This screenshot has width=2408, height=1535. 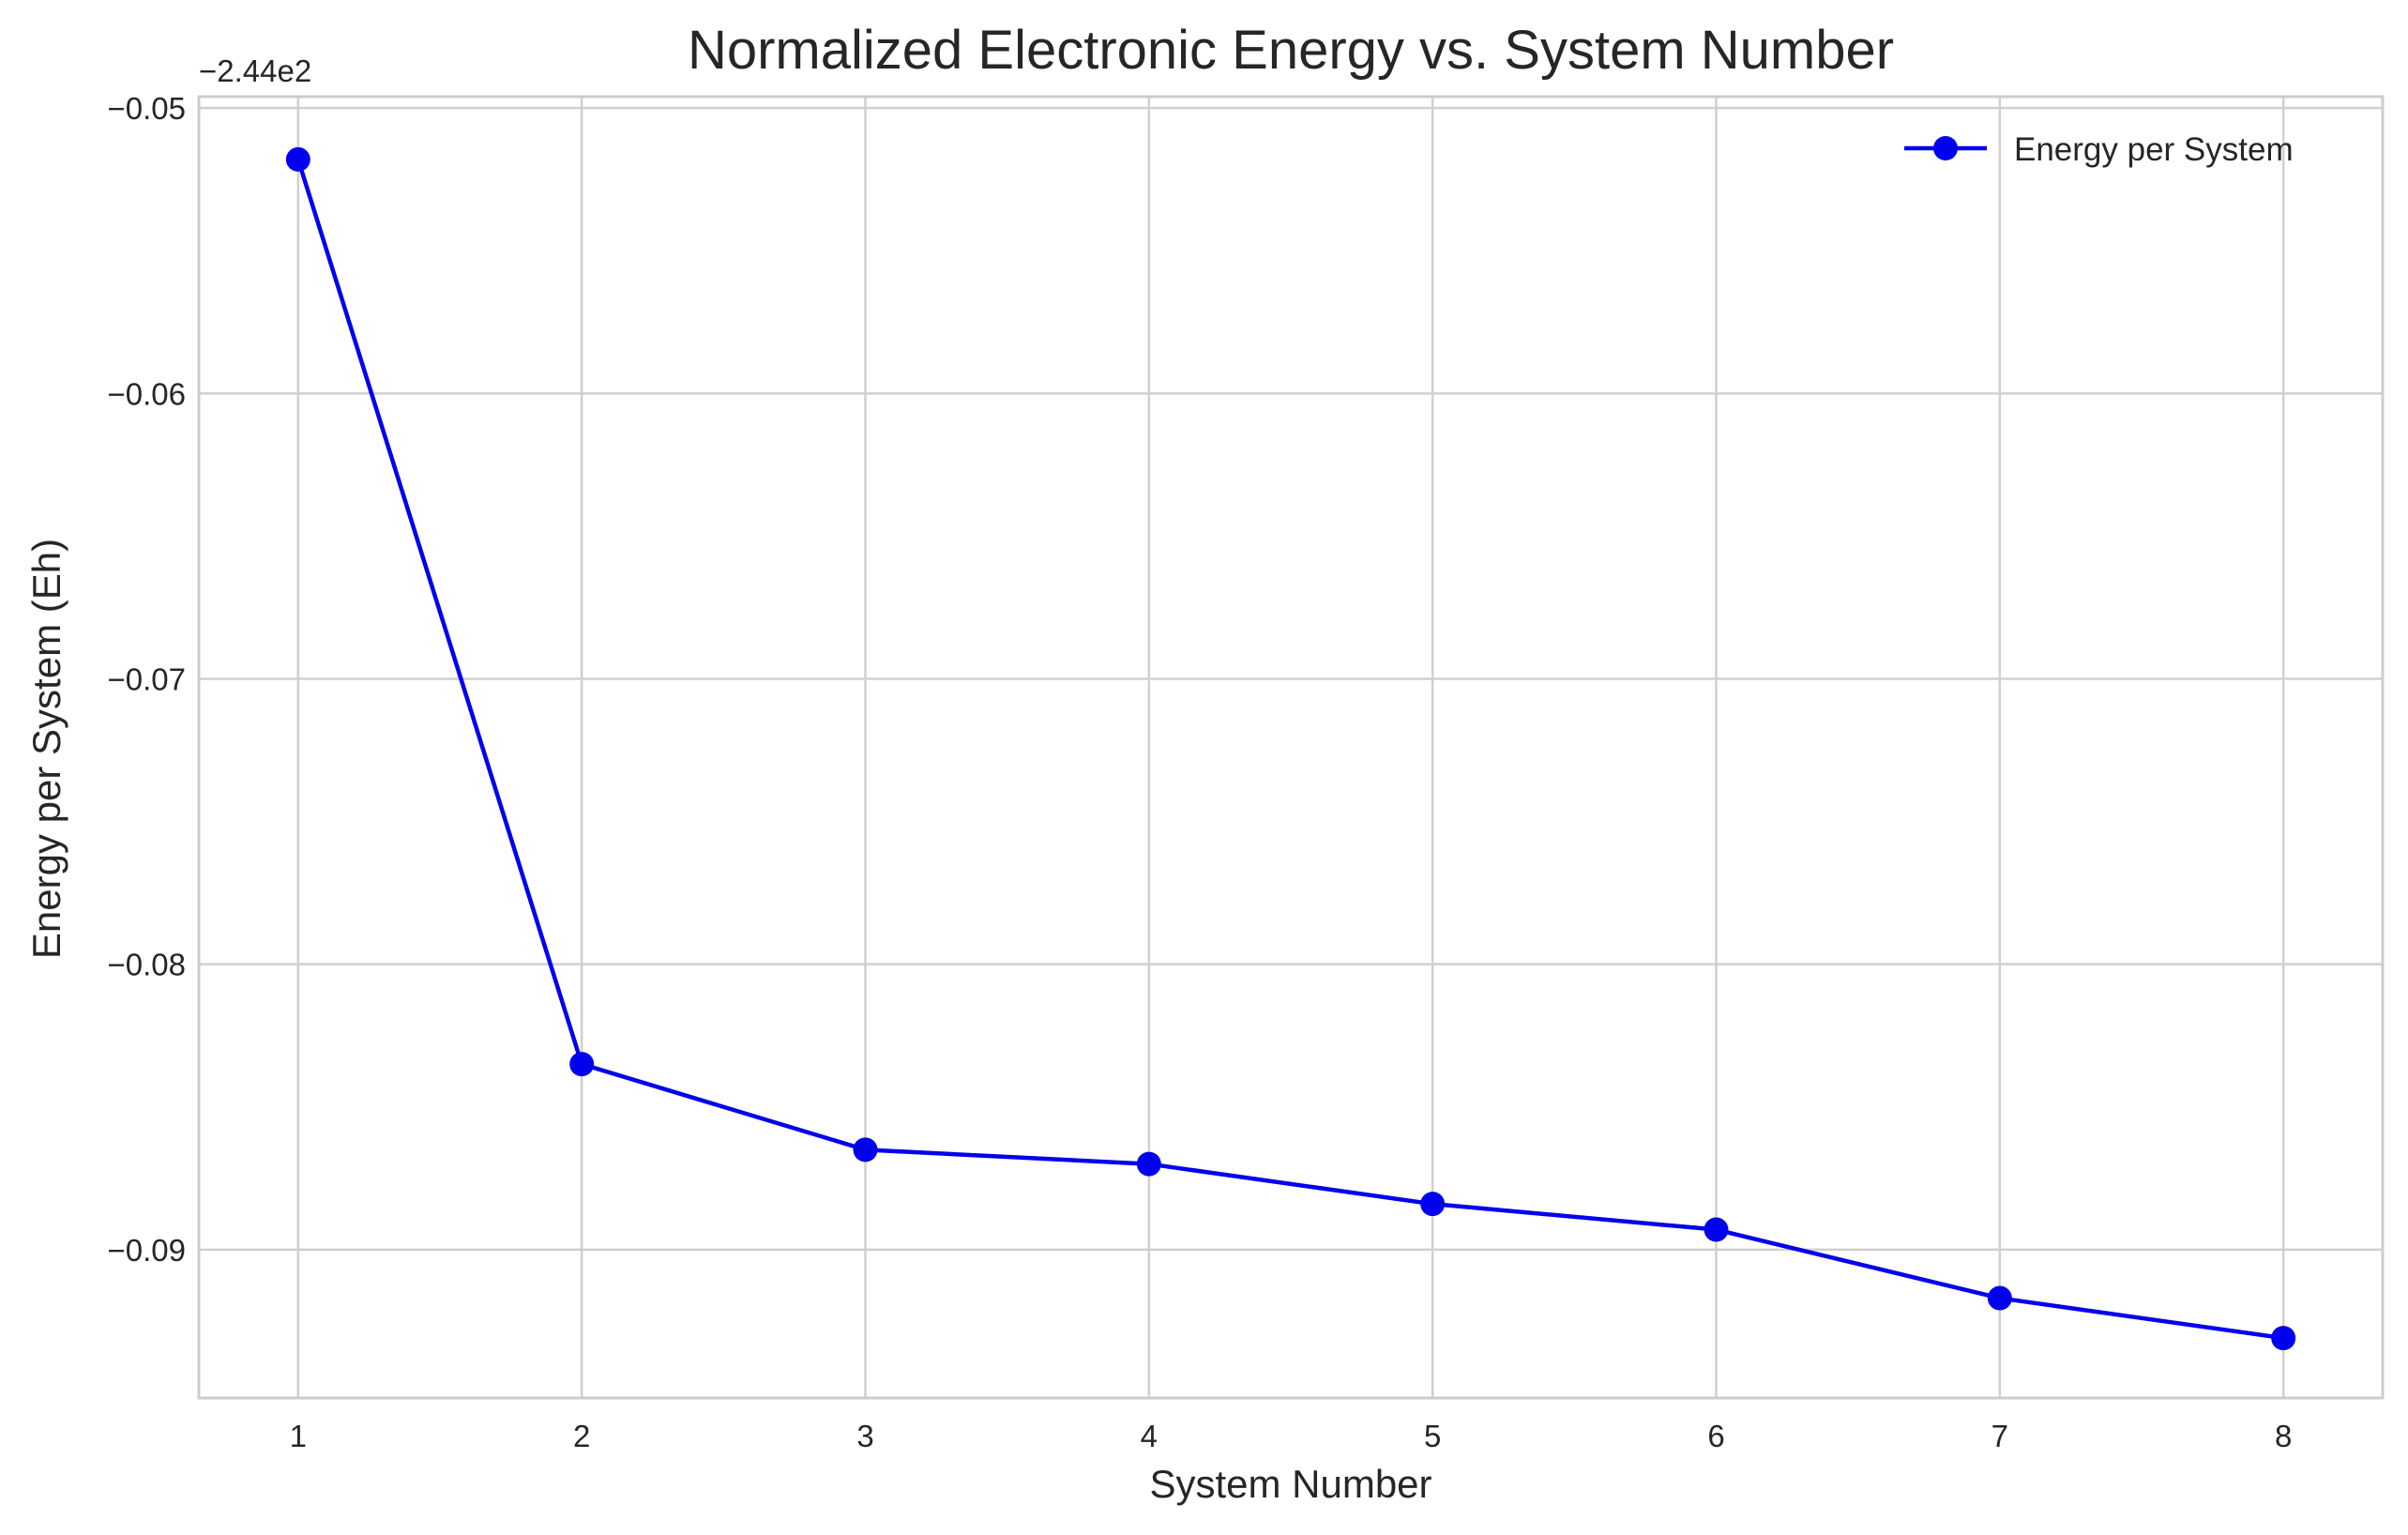 I want to click on legend: Energy per System, so click(x=2099, y=150).